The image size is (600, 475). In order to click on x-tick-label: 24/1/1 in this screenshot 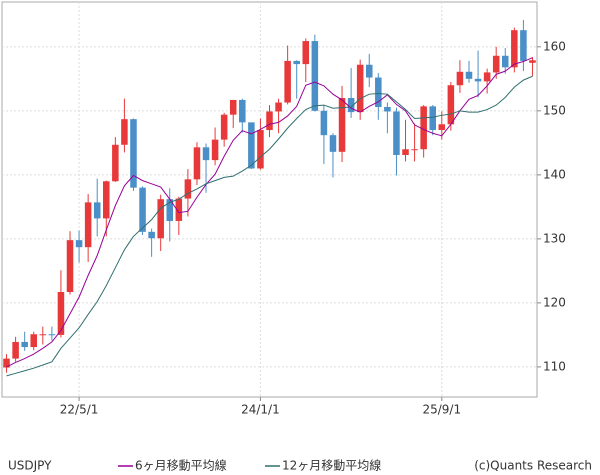, I will do `click(260, 410)`.